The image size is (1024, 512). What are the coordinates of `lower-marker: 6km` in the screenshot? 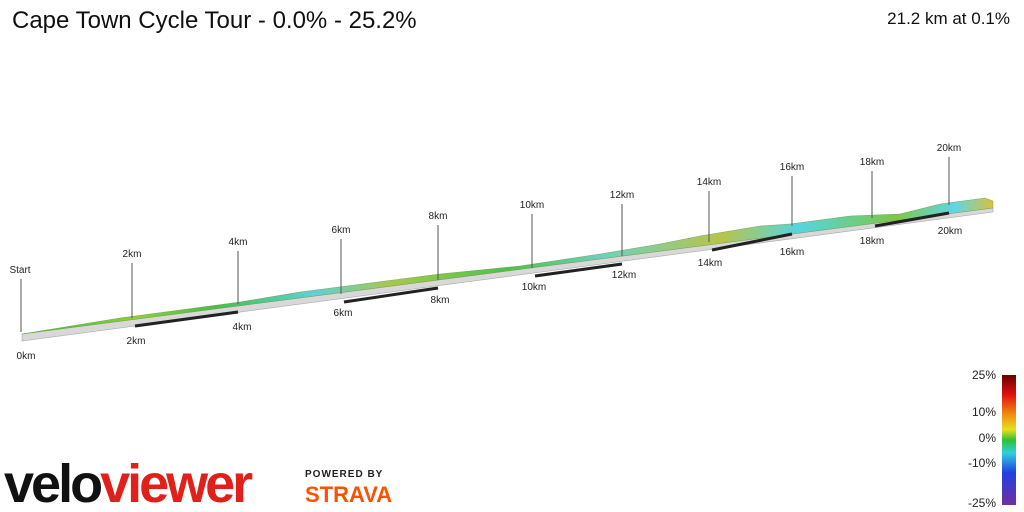 It's located at (343, 313).